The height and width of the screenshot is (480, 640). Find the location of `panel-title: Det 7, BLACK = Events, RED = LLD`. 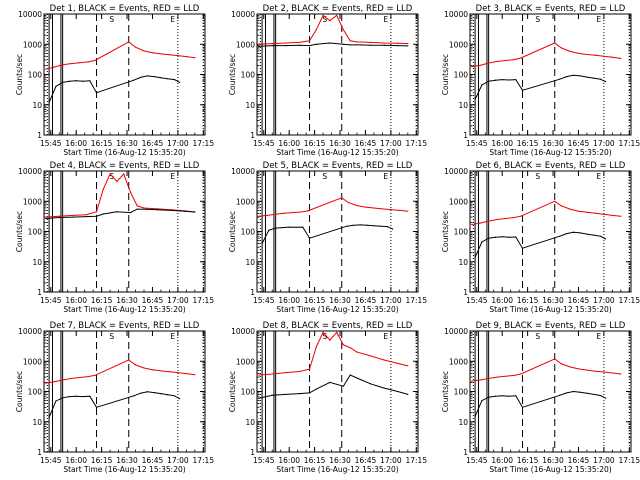

panel-title: Det 7, BLACK = Events, RED = LLD is located at coordinates (125, 326).